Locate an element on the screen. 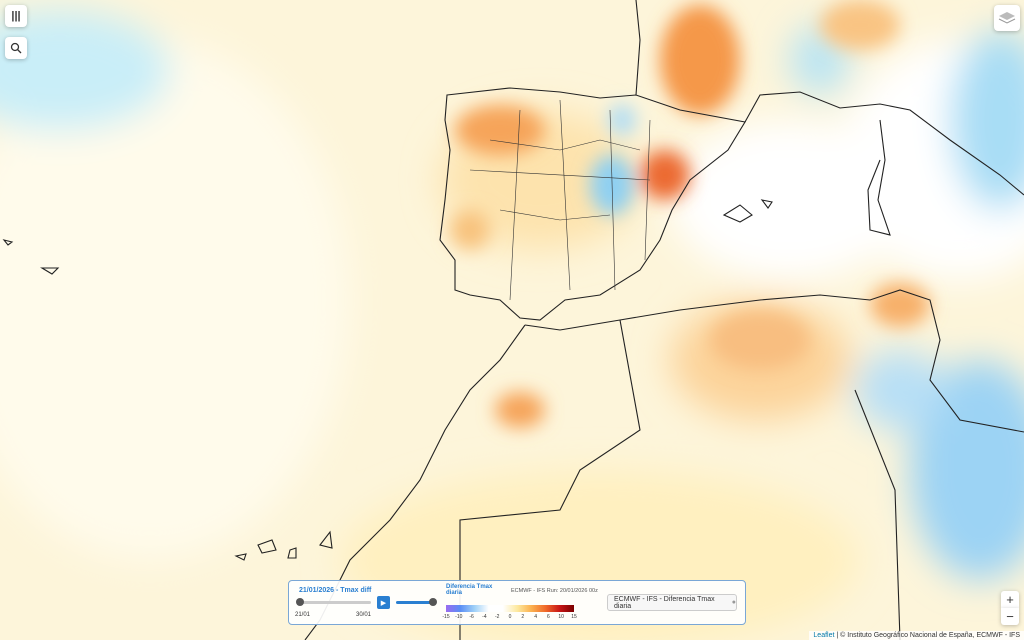 This screenshot has width=1024, height=640. layers-button is located at coordinates (1007, 18).